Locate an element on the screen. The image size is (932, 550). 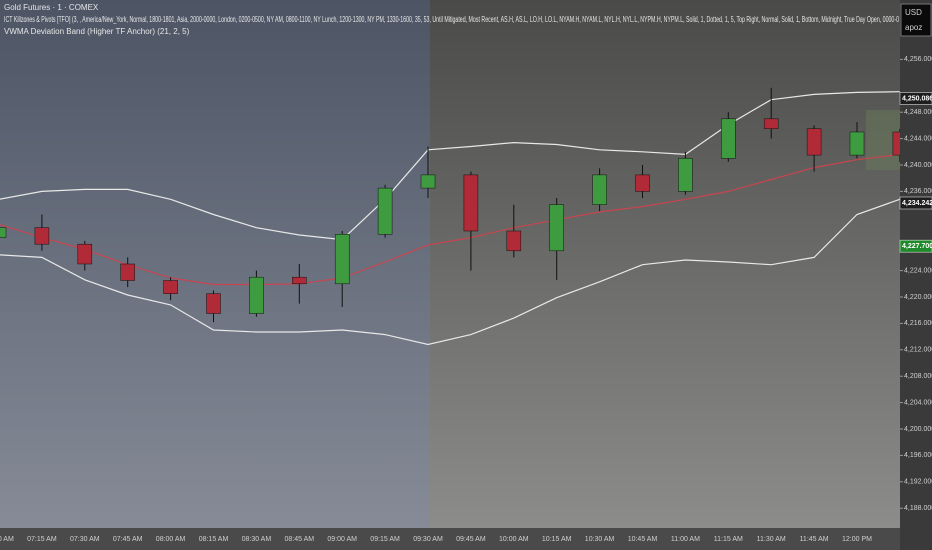
x-tick-label: 11:00 AM is located at coordinates (685, 539).